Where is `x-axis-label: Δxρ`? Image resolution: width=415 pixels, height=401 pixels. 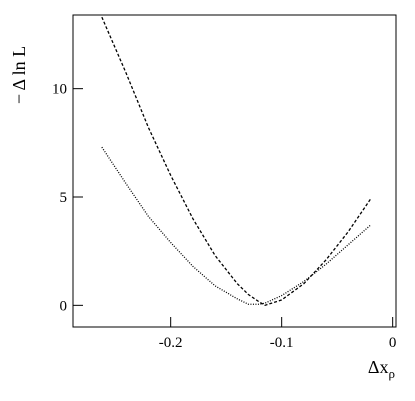 x-axis-label: Δxρ is located at coordinates (381, 369).